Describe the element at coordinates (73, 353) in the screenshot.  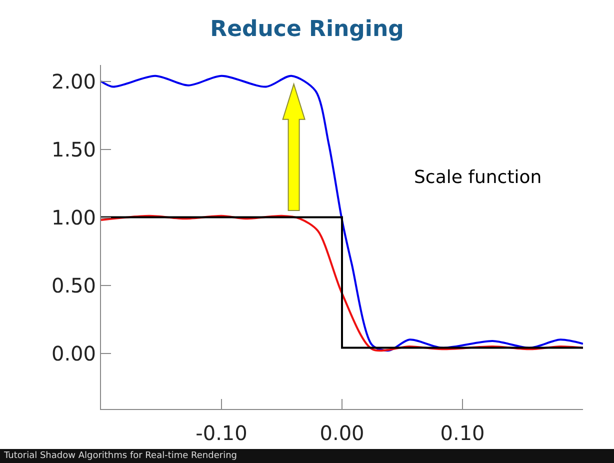
I see `y-tick-label: 0.00` at that location.